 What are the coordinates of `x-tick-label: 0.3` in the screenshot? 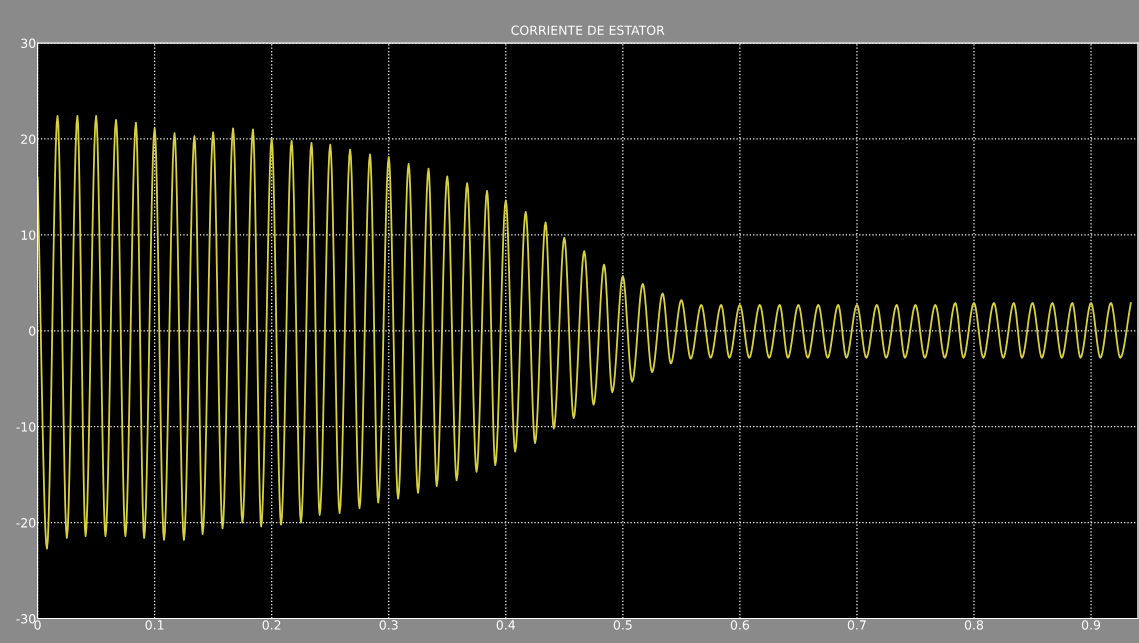 It's located at (388, 625).